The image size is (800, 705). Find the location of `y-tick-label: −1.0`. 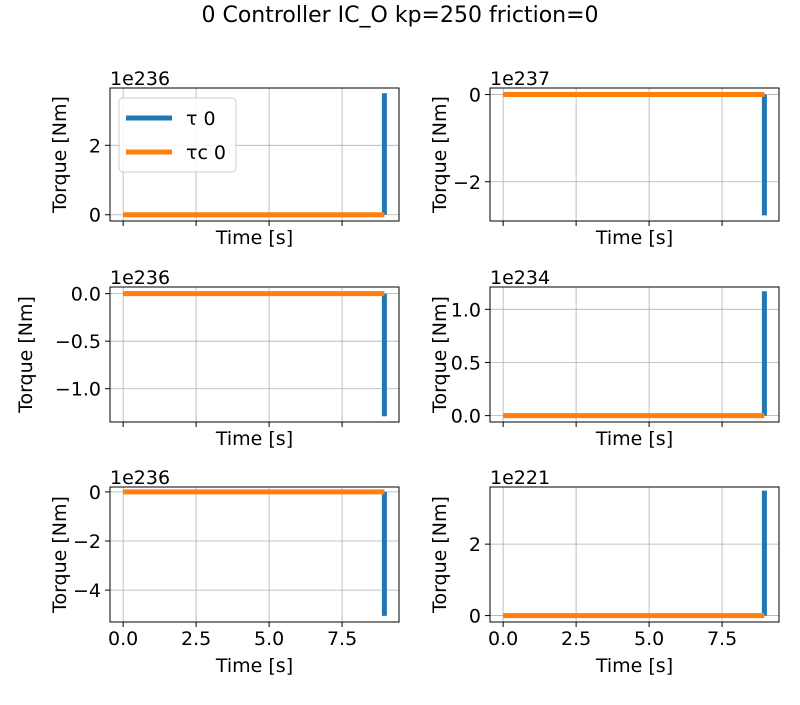

y-tick-label: −1.0 is located at coordinates (78, 390).